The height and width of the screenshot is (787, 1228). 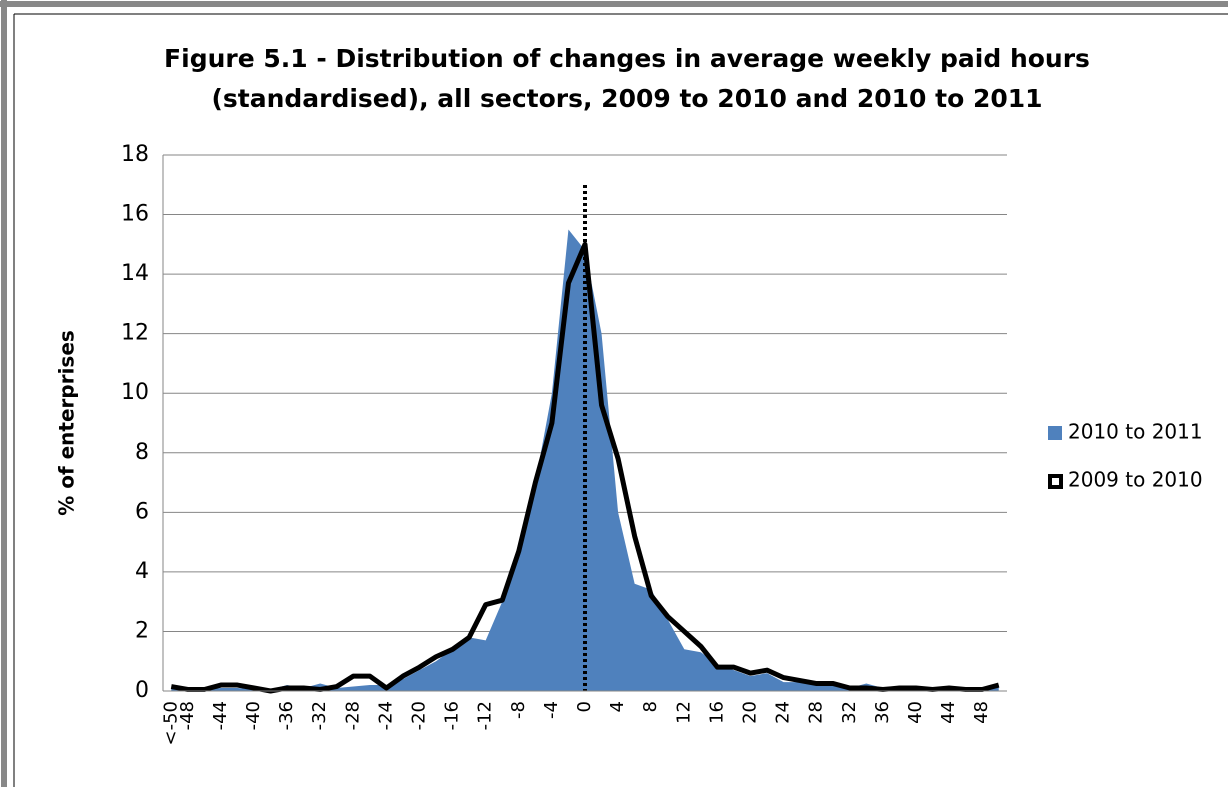 I want to click on x-tick-label: -48, so click(x=187, y=715).